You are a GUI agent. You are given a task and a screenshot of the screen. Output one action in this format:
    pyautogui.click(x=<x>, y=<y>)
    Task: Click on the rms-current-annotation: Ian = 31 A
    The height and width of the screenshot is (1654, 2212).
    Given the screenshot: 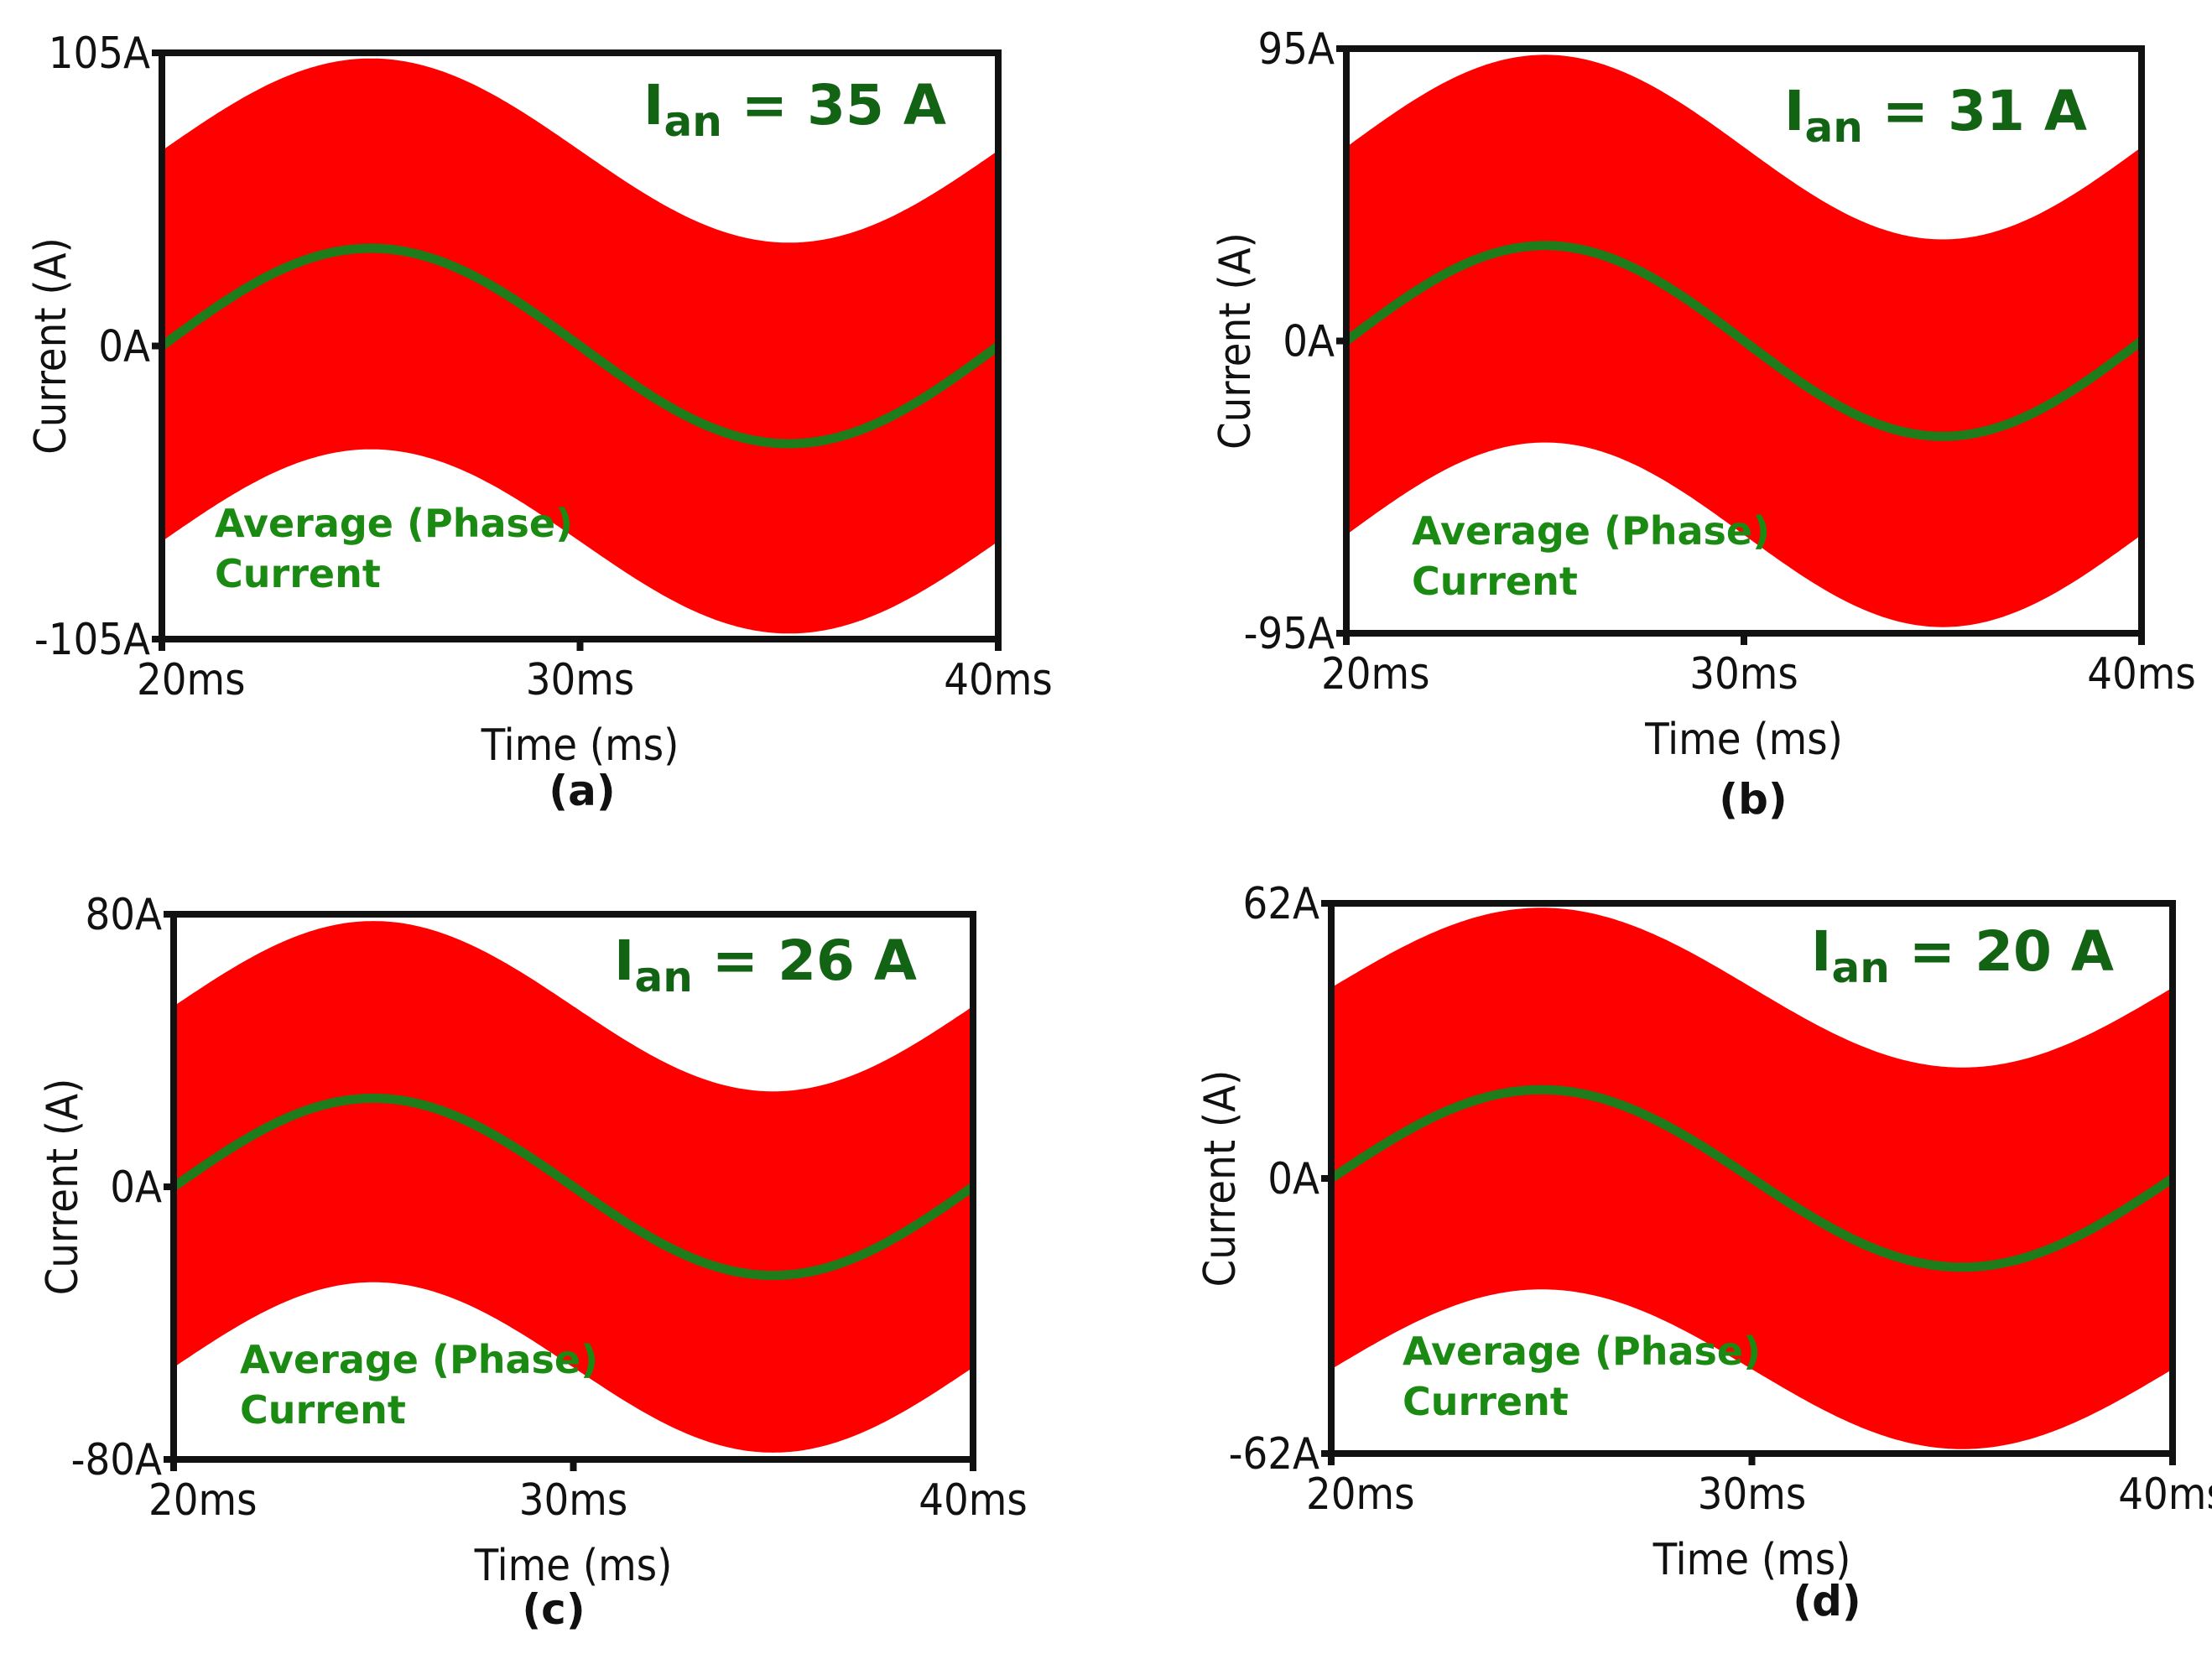 What is the action you would take?
    pyautogui.click(x=1935, y=116)
    